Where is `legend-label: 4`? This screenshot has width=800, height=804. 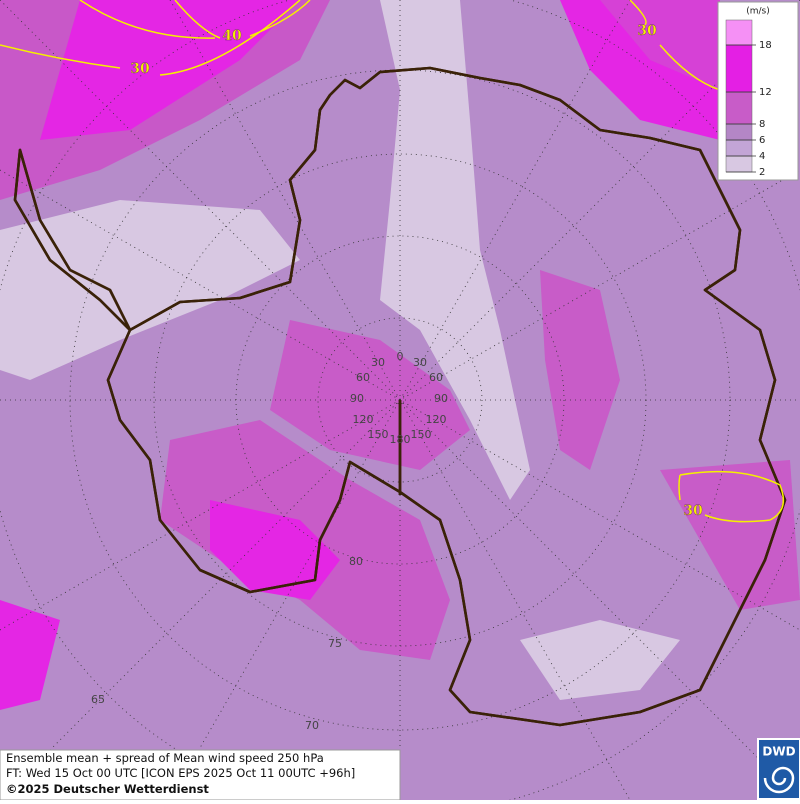 legend-label: 4 is located at coordinates (762, 156).